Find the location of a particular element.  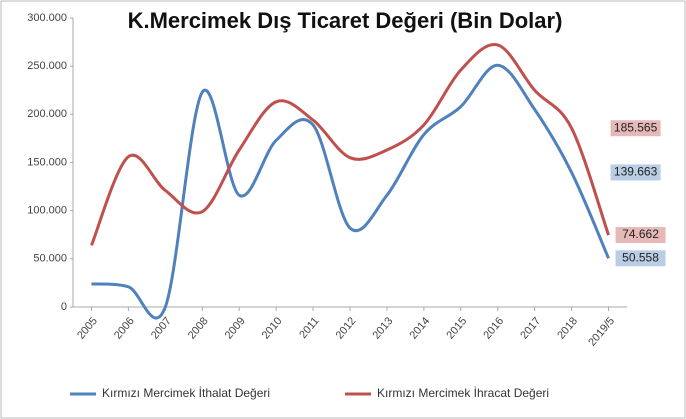

data-label: 50.558 is located at coordinates (640, 257).